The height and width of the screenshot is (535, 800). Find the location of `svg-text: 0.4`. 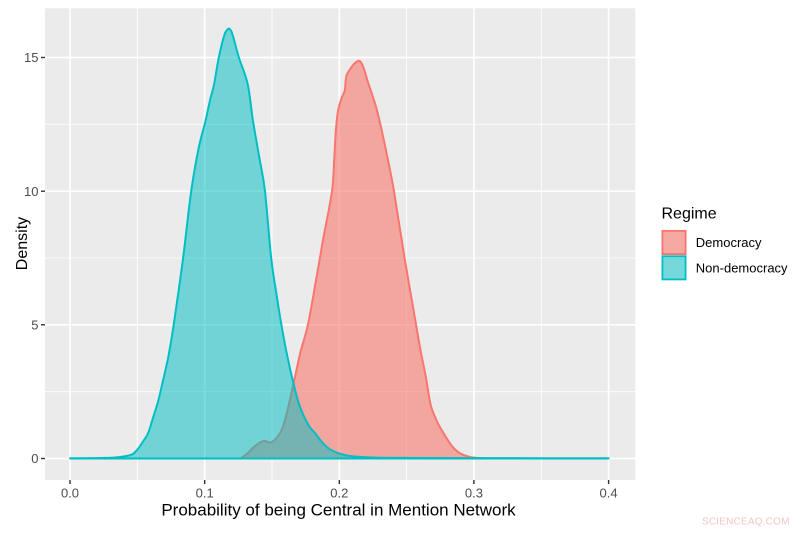

svg-text: 0.4 is located at coordinates (609, 493).